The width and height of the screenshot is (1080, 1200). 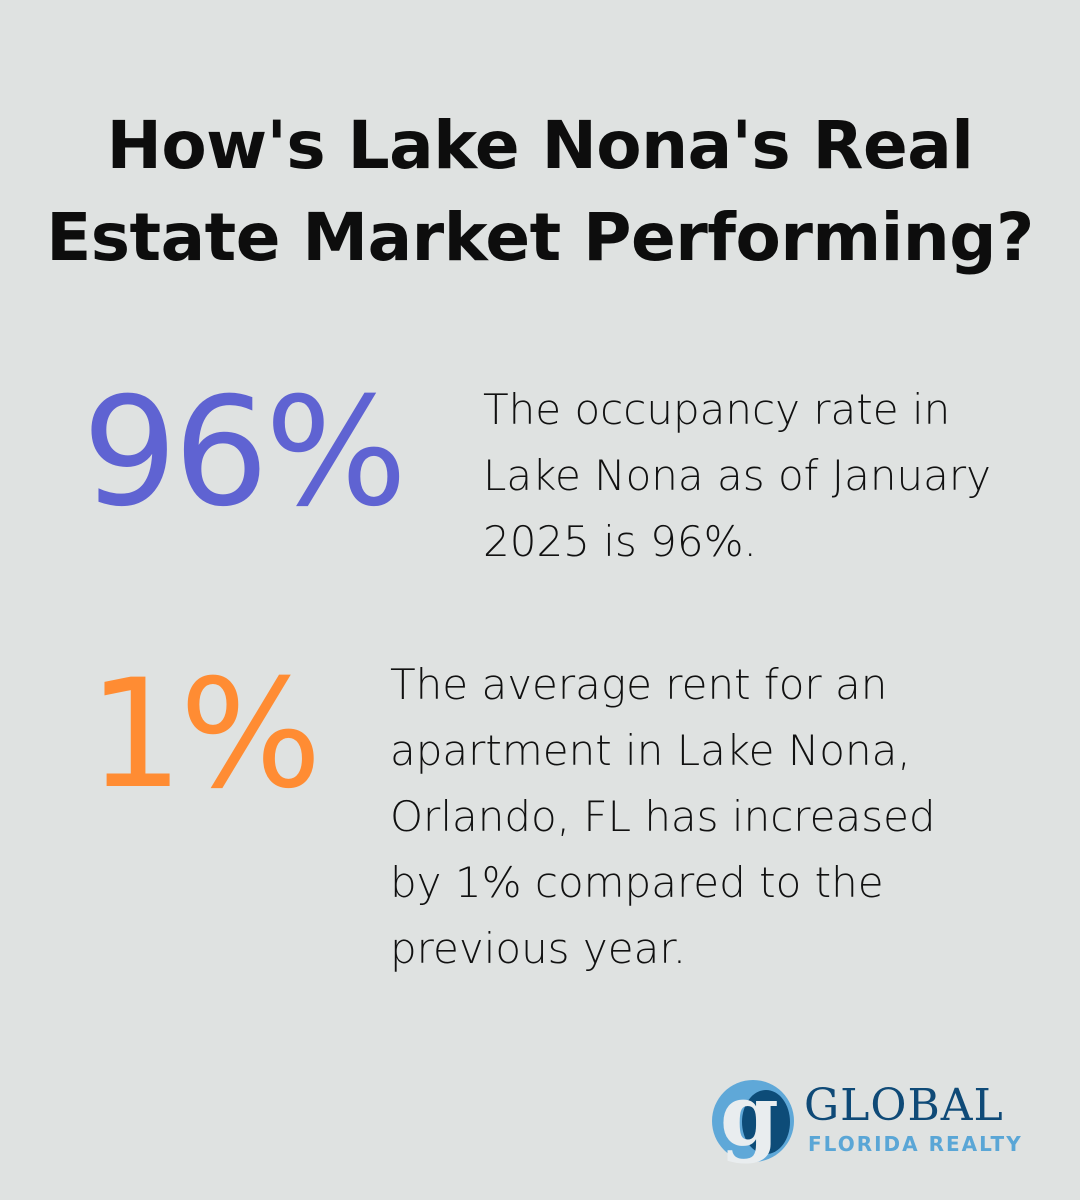 I want to click on desc-line: Orlando, FL has increased, so click(x=663, y=816).